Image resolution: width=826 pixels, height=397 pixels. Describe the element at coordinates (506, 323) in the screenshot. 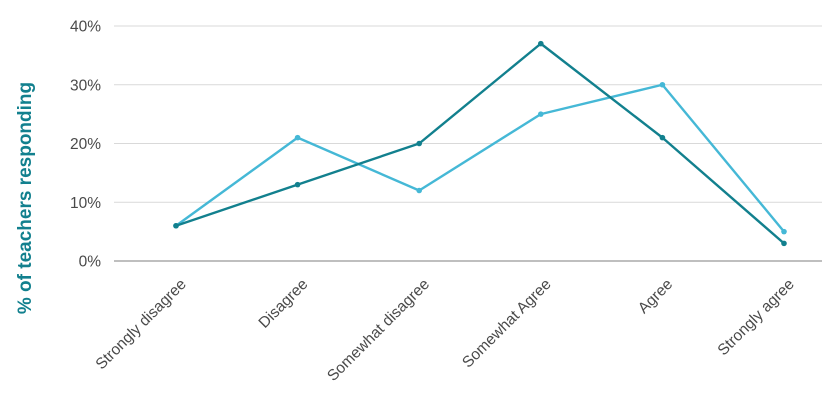

I see `x-tick-label: Somewhat Agree` at that location.